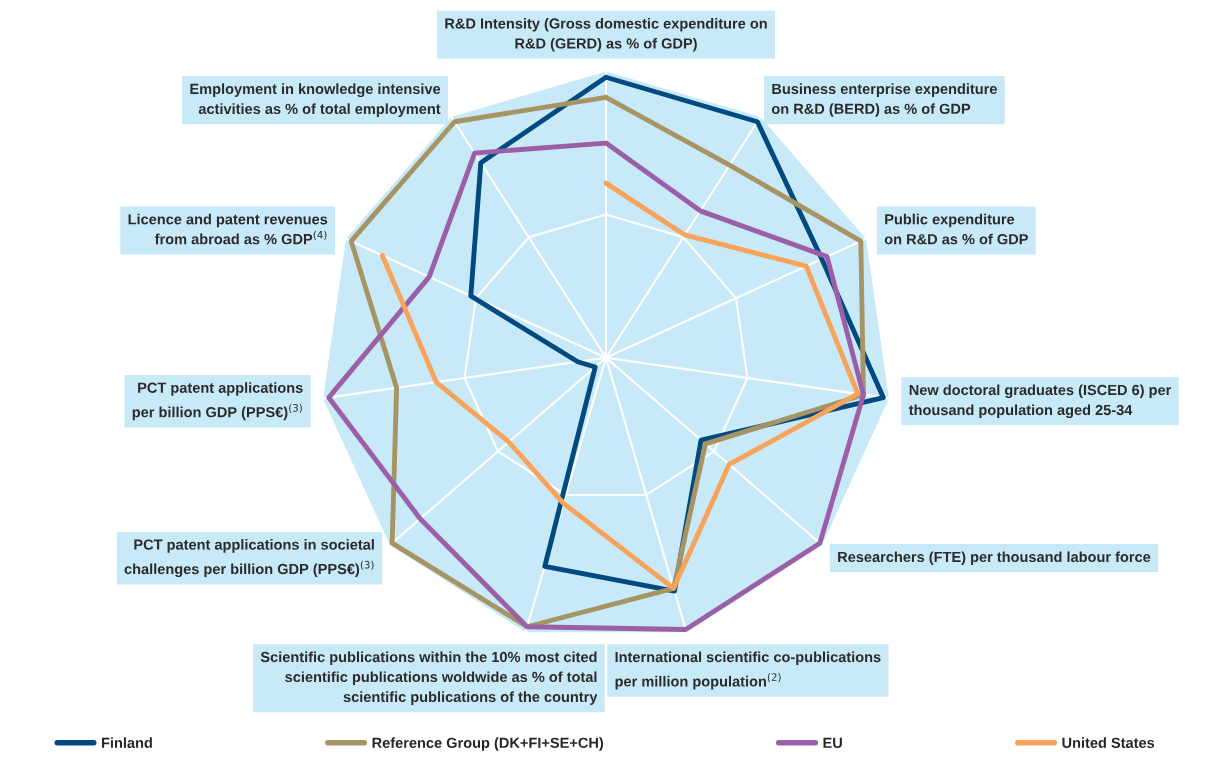  What do you see at coordinates (488, 744) in the screenshot?
I see `legend-label: Reference Group (DK+FI+SE+CH)` at bounding box center [488, 744].